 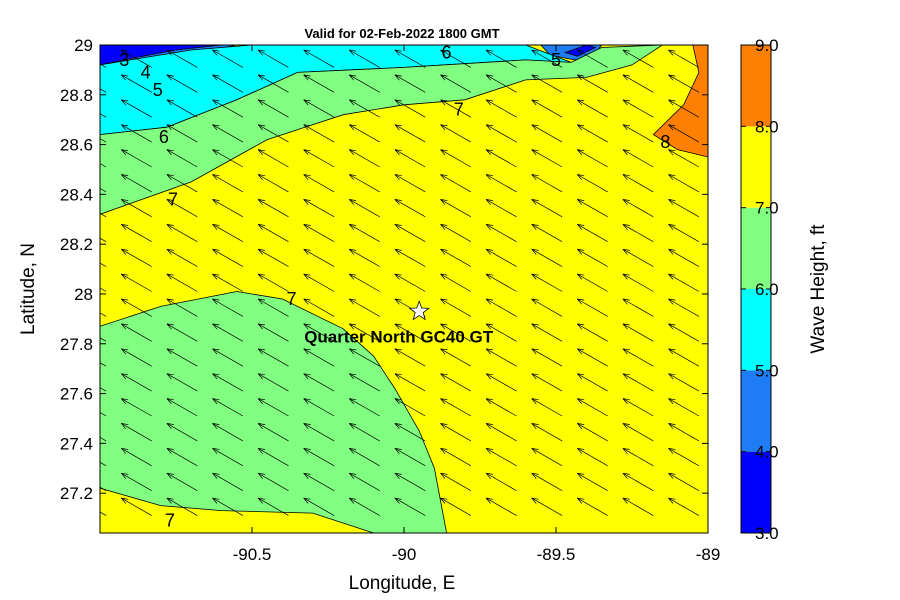 What do you see at coordinates (76, 443) in the screenshot?
I see `y-tick-label: 27.4` at bounding box center [76, 443].